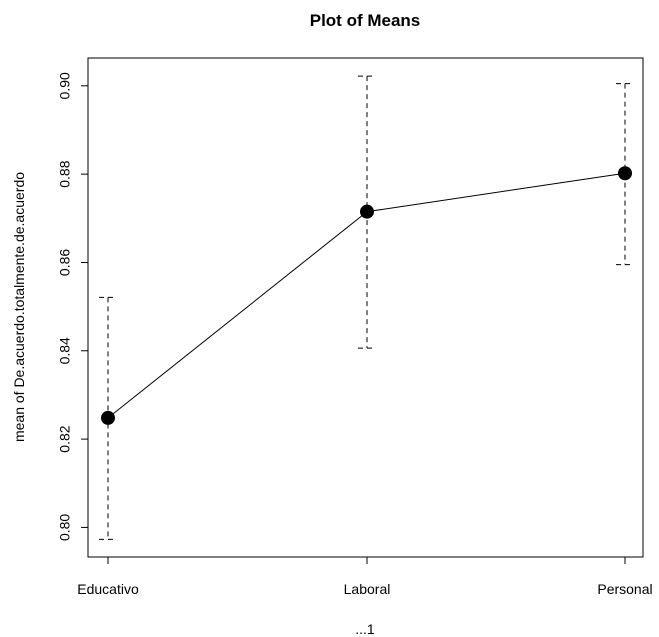 The height and width of the screenshot is (637, 659). What do you see at coordinates (72, 306) in the screenshot?
I see `y-axis: 0.80 0.82 0.84 0.86 0.88 0.90` at bounding box center [72, 306].